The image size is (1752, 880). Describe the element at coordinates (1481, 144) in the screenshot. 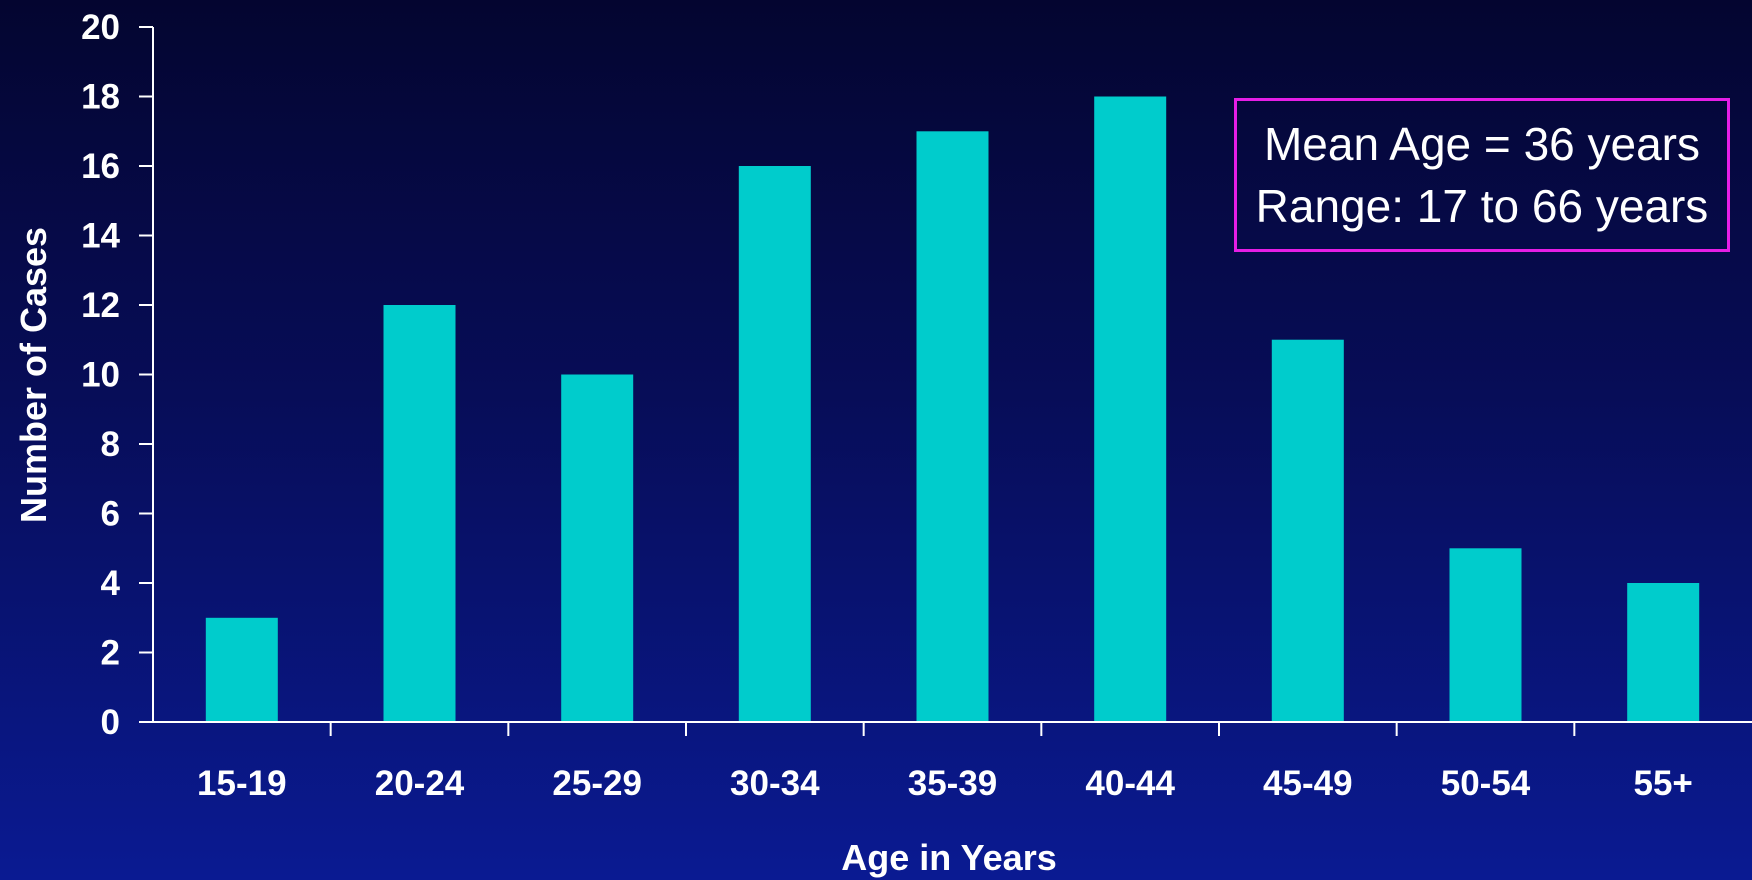

I see `mean-age-text: Mean Age = 36 years` at that location.